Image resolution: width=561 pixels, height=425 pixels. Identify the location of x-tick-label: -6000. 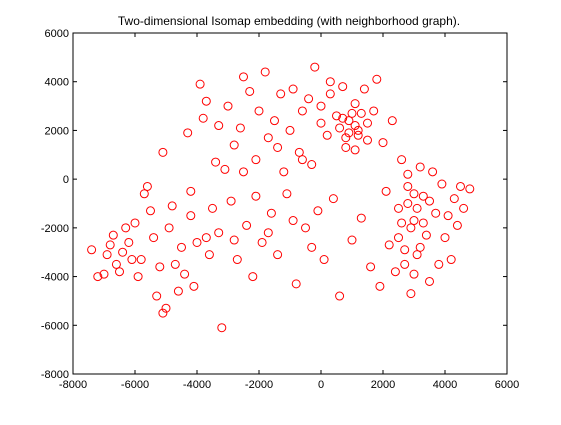
(135, 385).